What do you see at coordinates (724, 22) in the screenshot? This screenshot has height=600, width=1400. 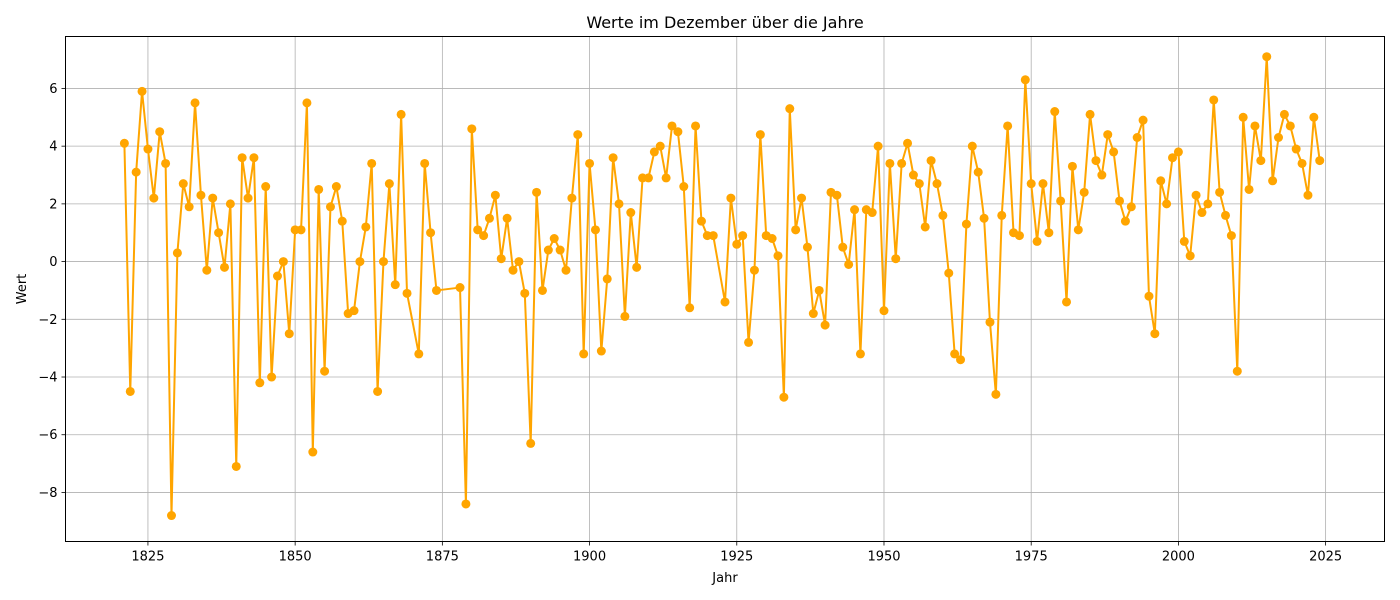 I see `chart-title: Werte im Dezember über die Jahre` at bounding box center [724, 22].